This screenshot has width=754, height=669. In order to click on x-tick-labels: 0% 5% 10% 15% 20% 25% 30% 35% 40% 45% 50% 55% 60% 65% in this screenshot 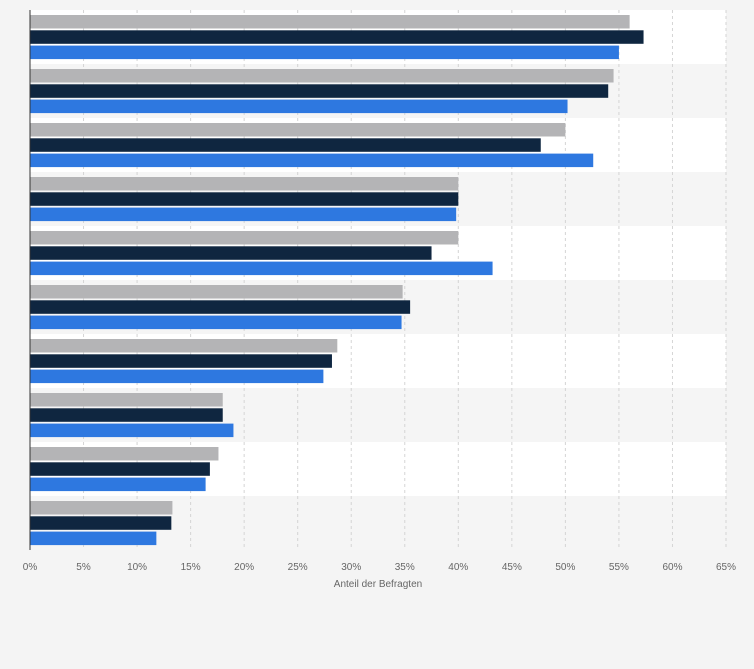, I will do `click(379, 567)`.